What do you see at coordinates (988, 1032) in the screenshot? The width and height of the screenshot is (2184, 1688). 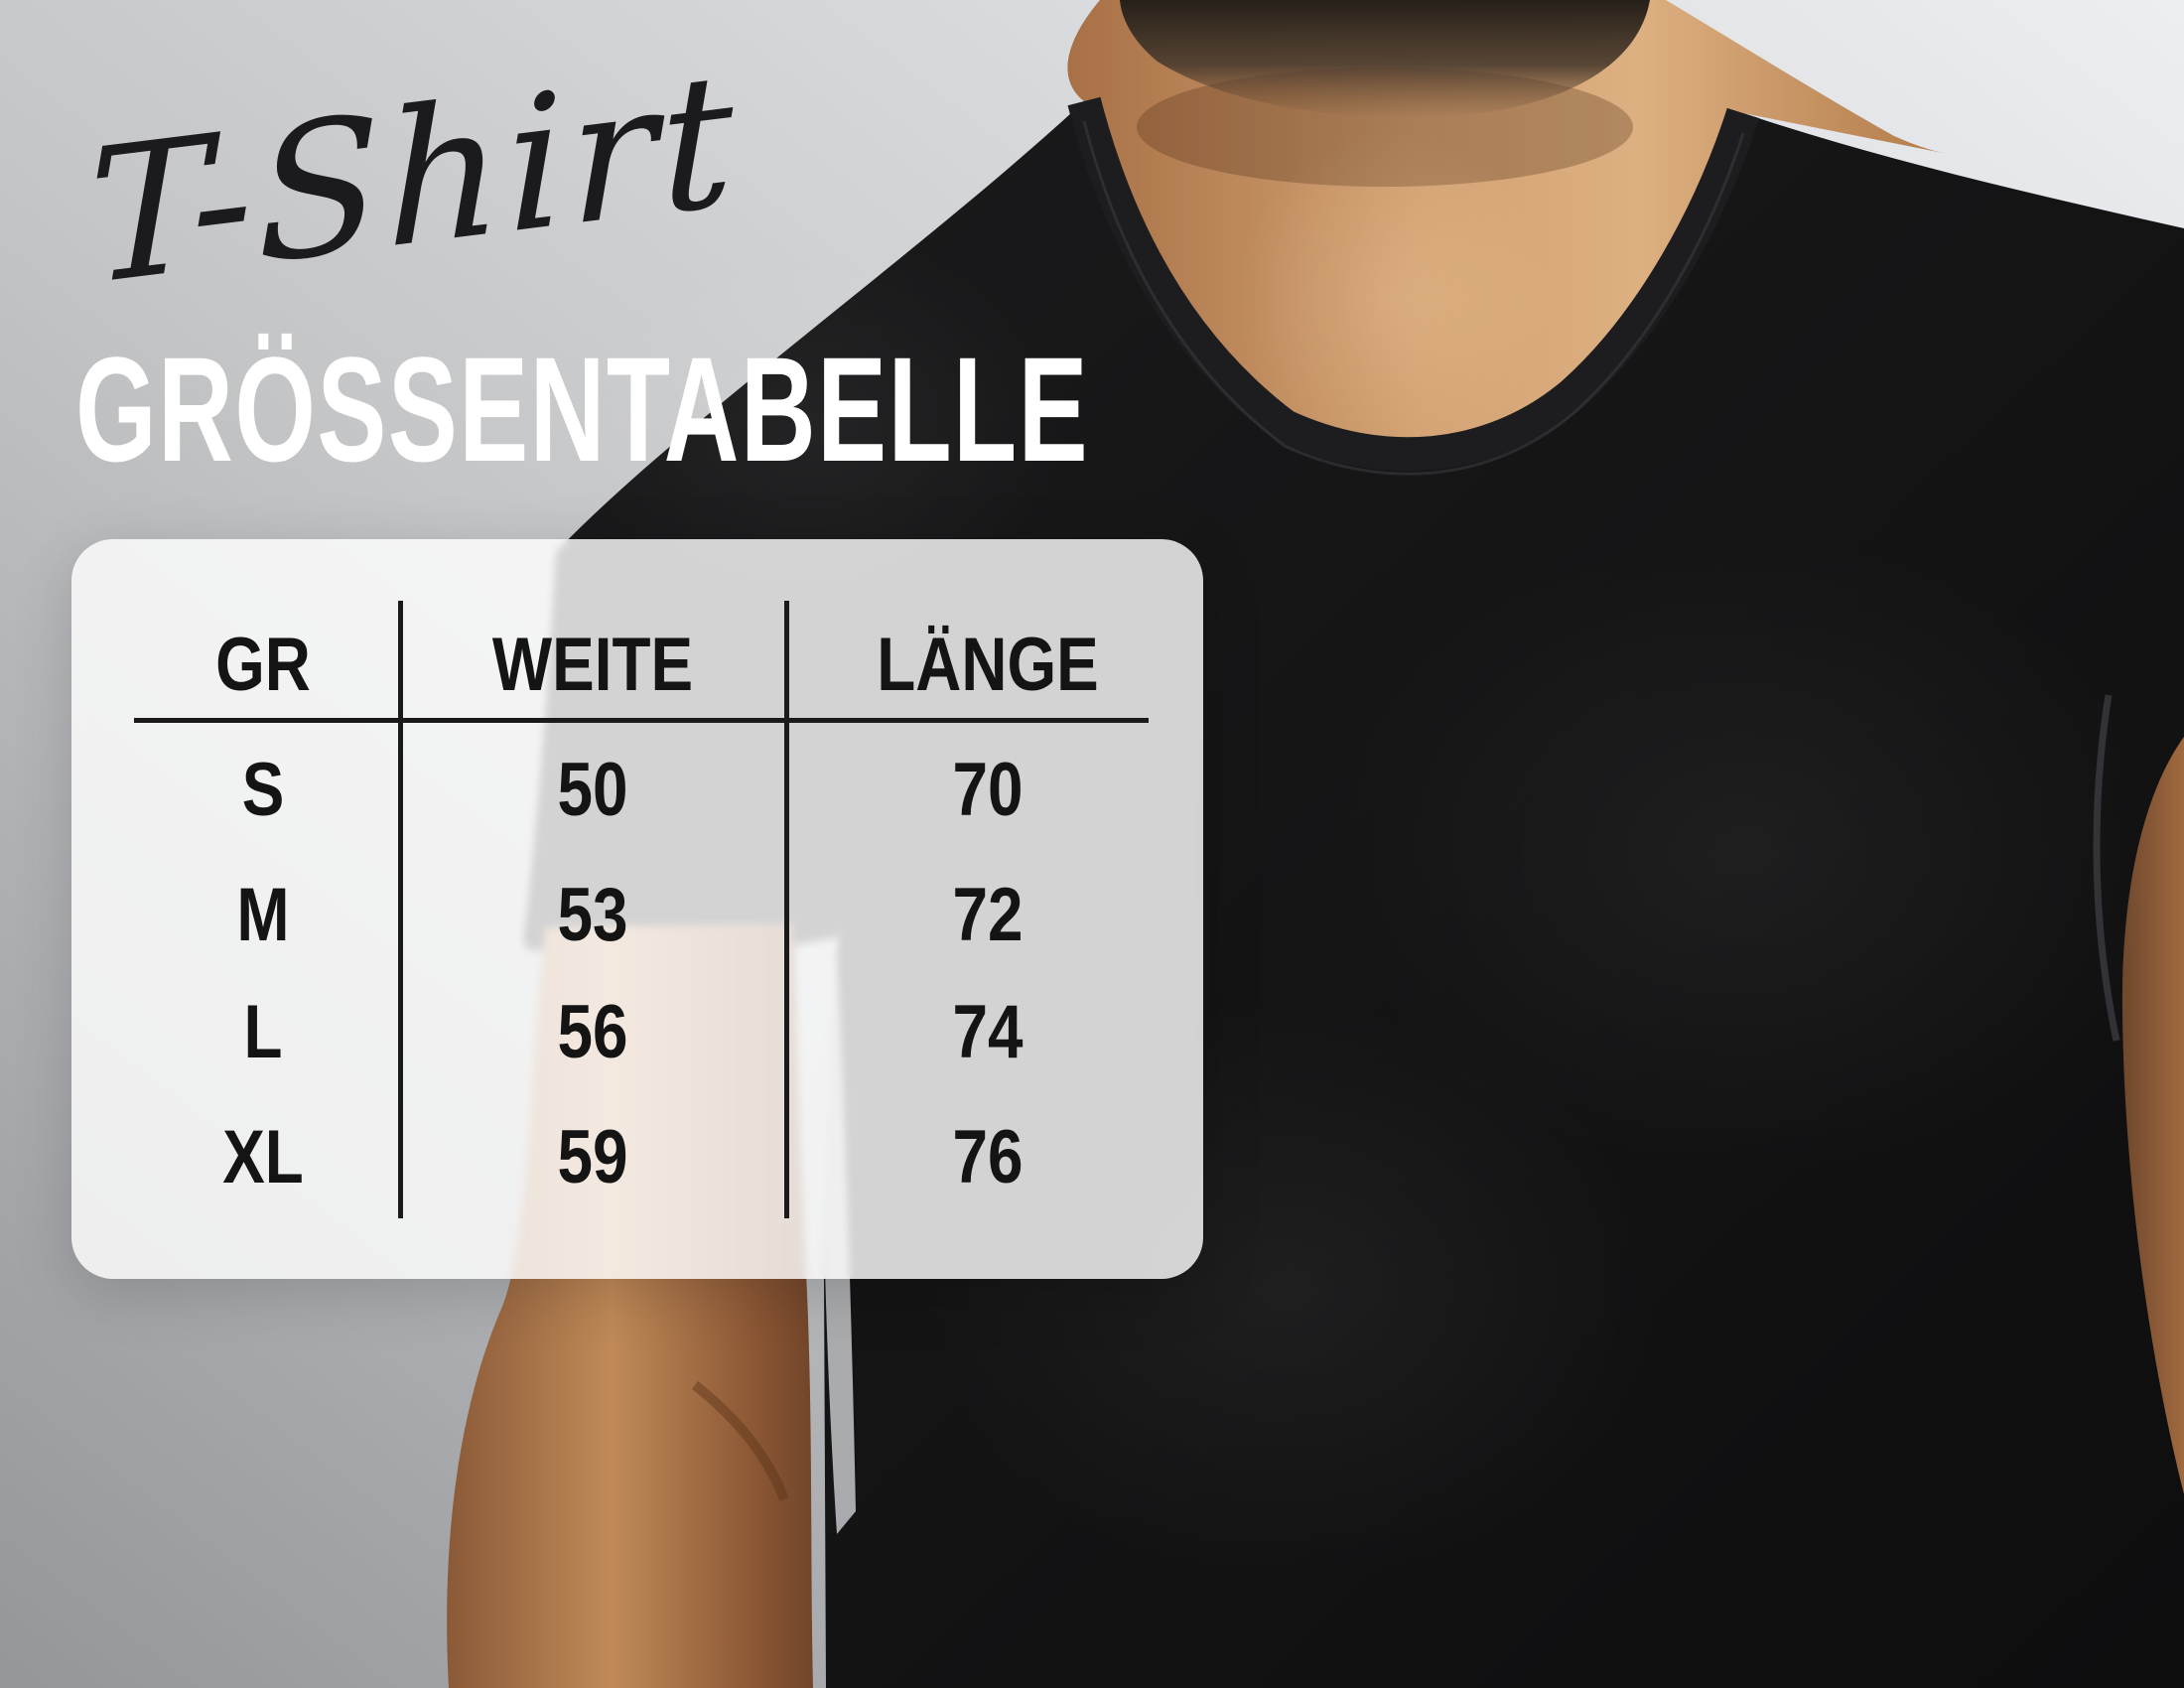 I see `table-cell-laenge-l: 74` at bounding box center [988, 1032].